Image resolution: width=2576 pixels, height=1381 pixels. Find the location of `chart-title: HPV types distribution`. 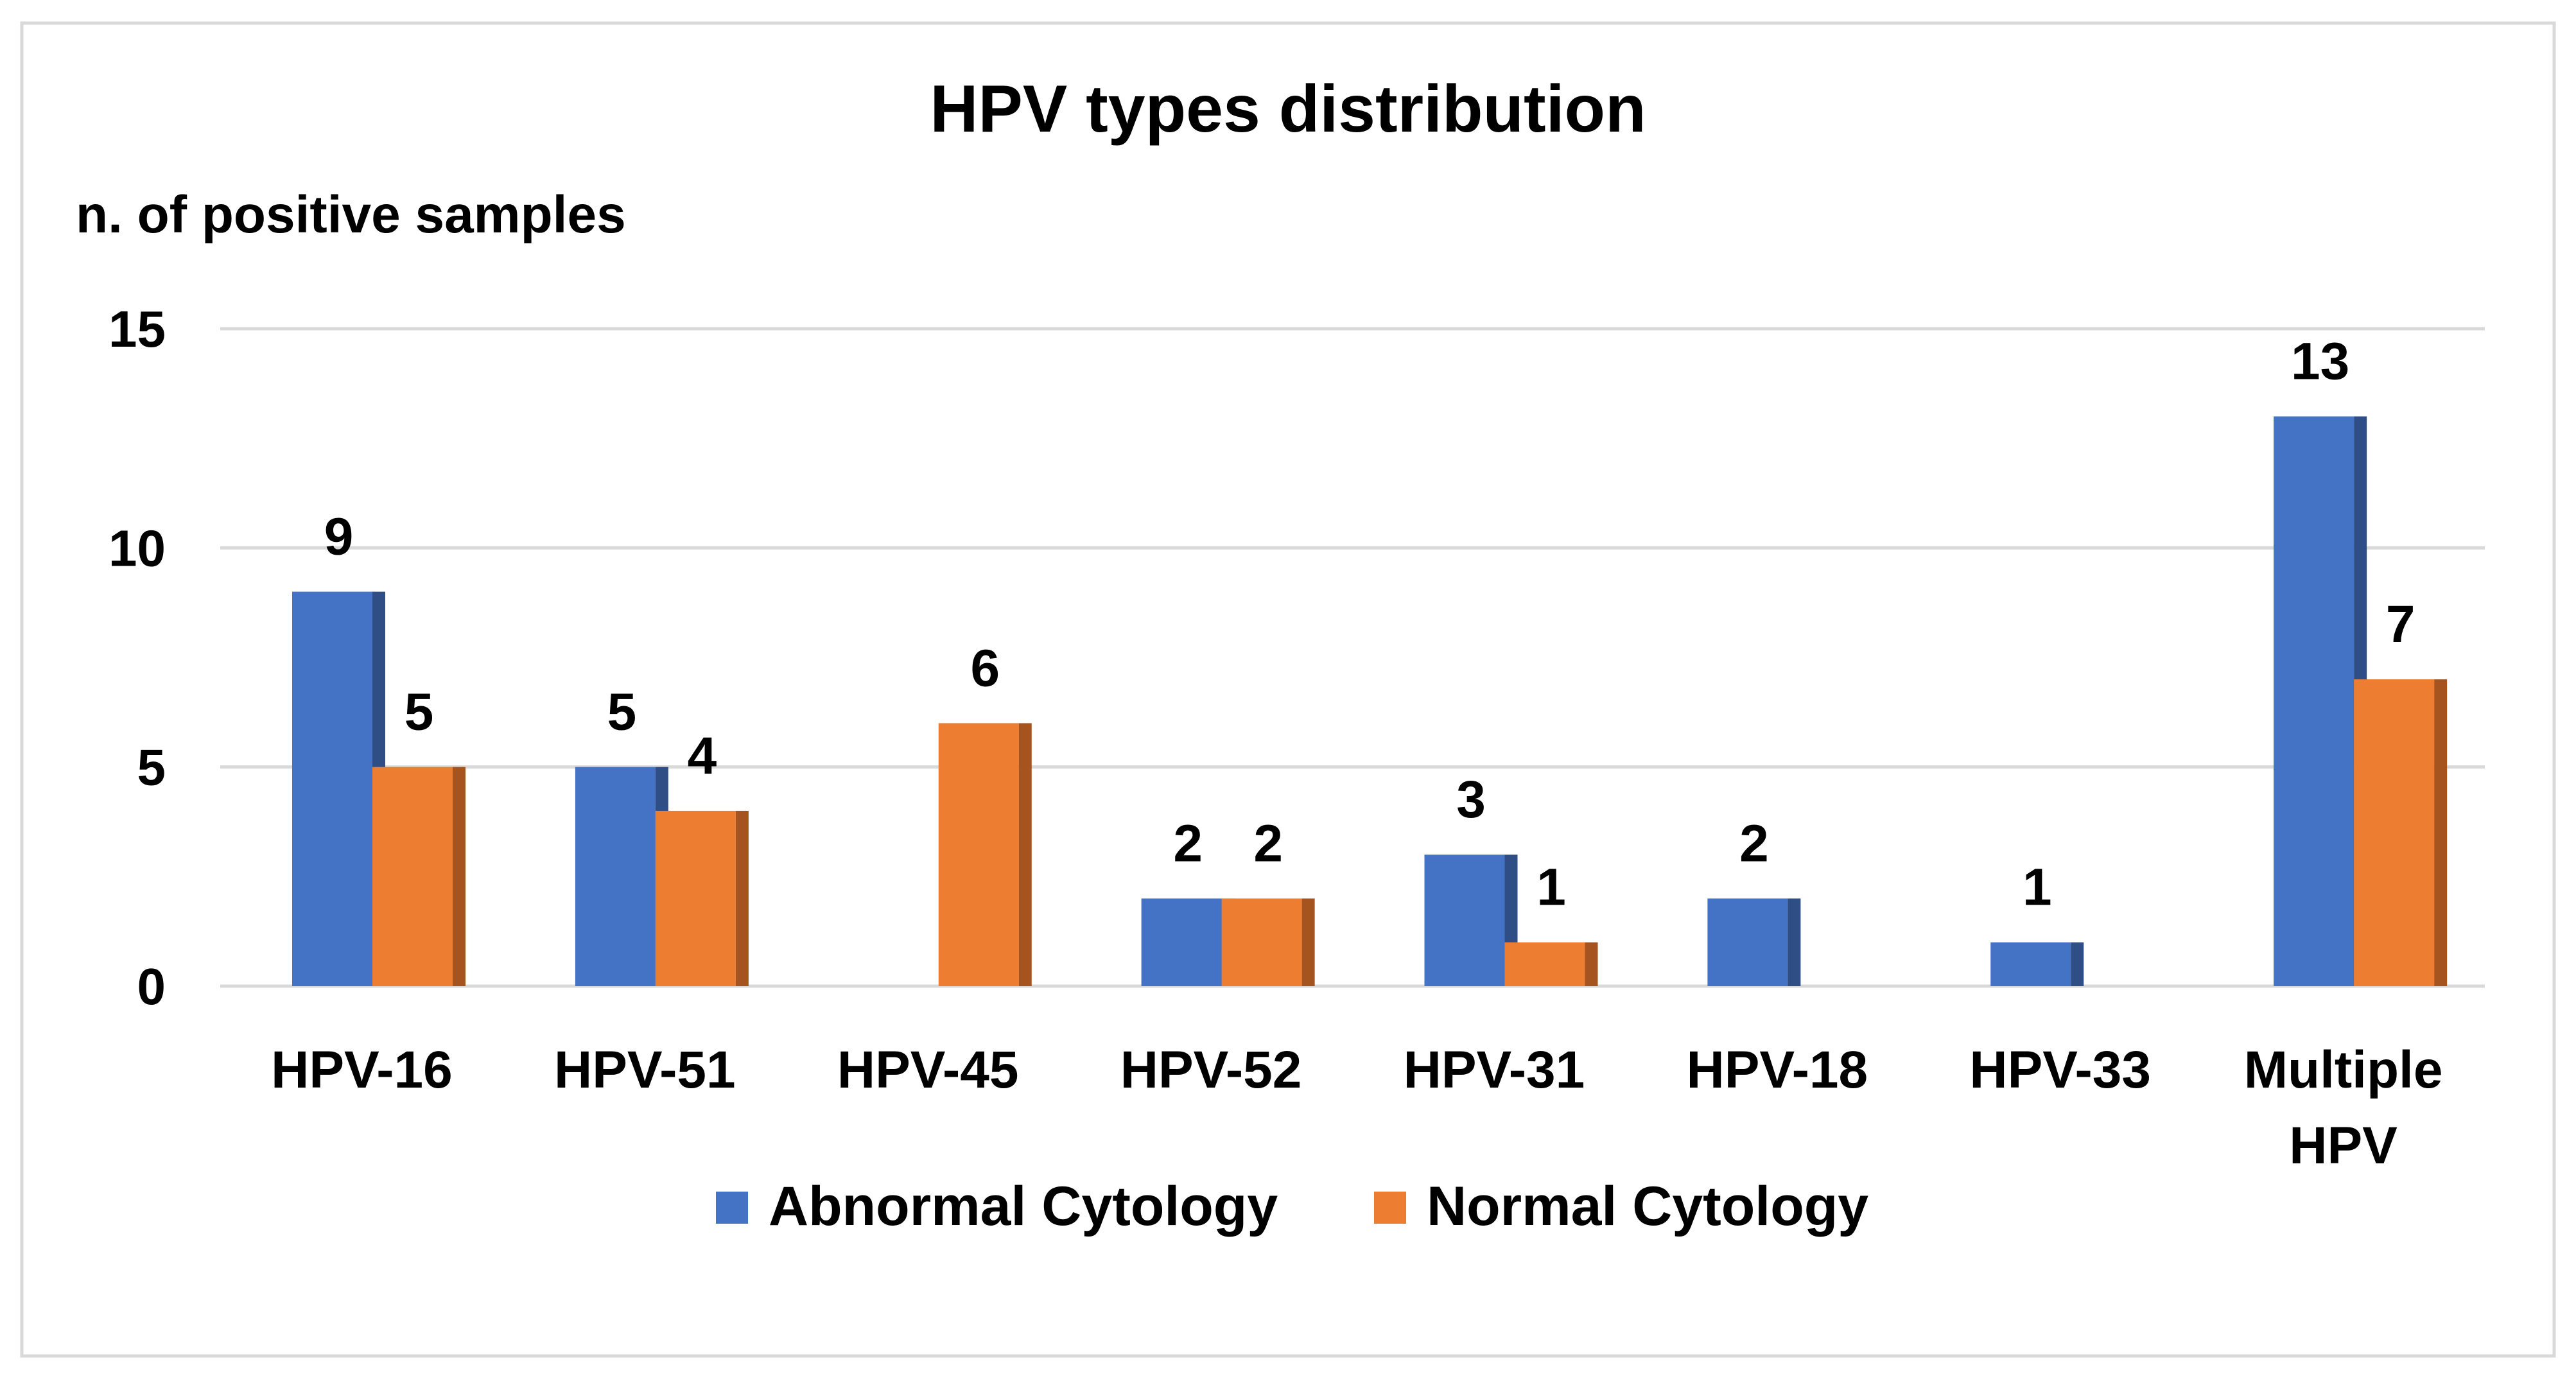

chart-title: HPV types distribution is located at coordinates (1288, 109).